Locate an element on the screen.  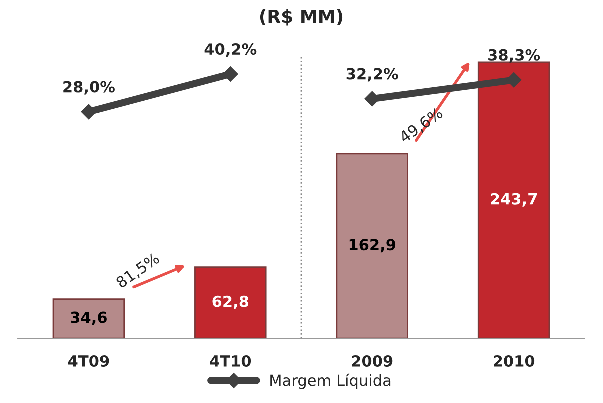
data-label: 40,2% is located at coordinates (230, 50).